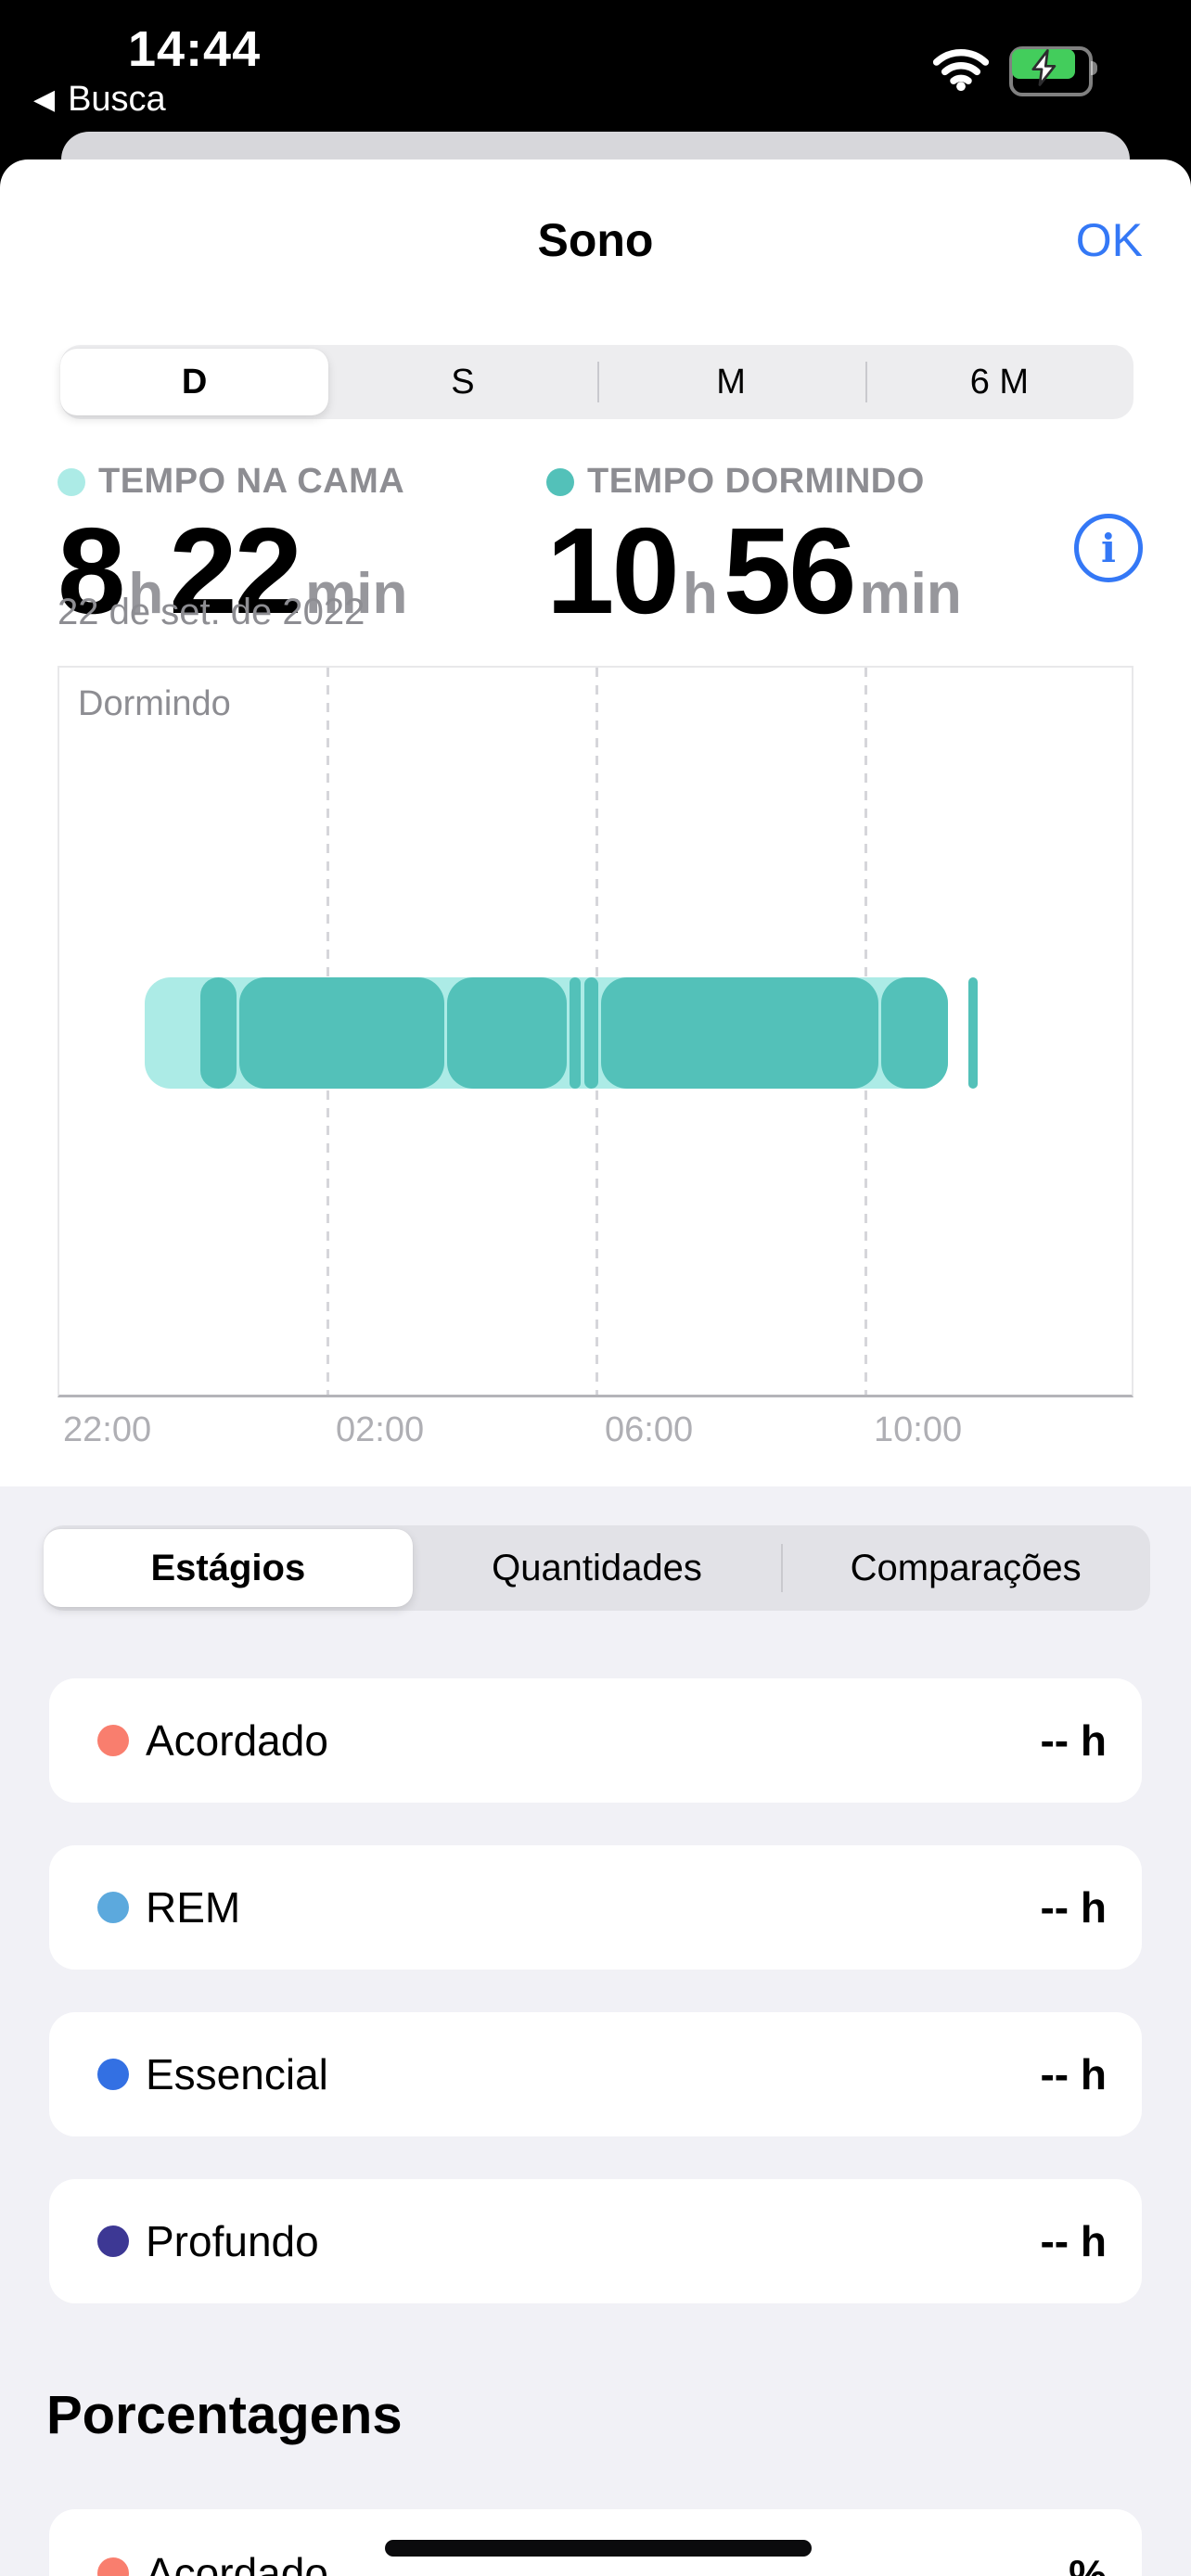 The image size is (1191, 2576). I want to click on stage-row-acordado: Acordado -- h, so click(595, 1740).